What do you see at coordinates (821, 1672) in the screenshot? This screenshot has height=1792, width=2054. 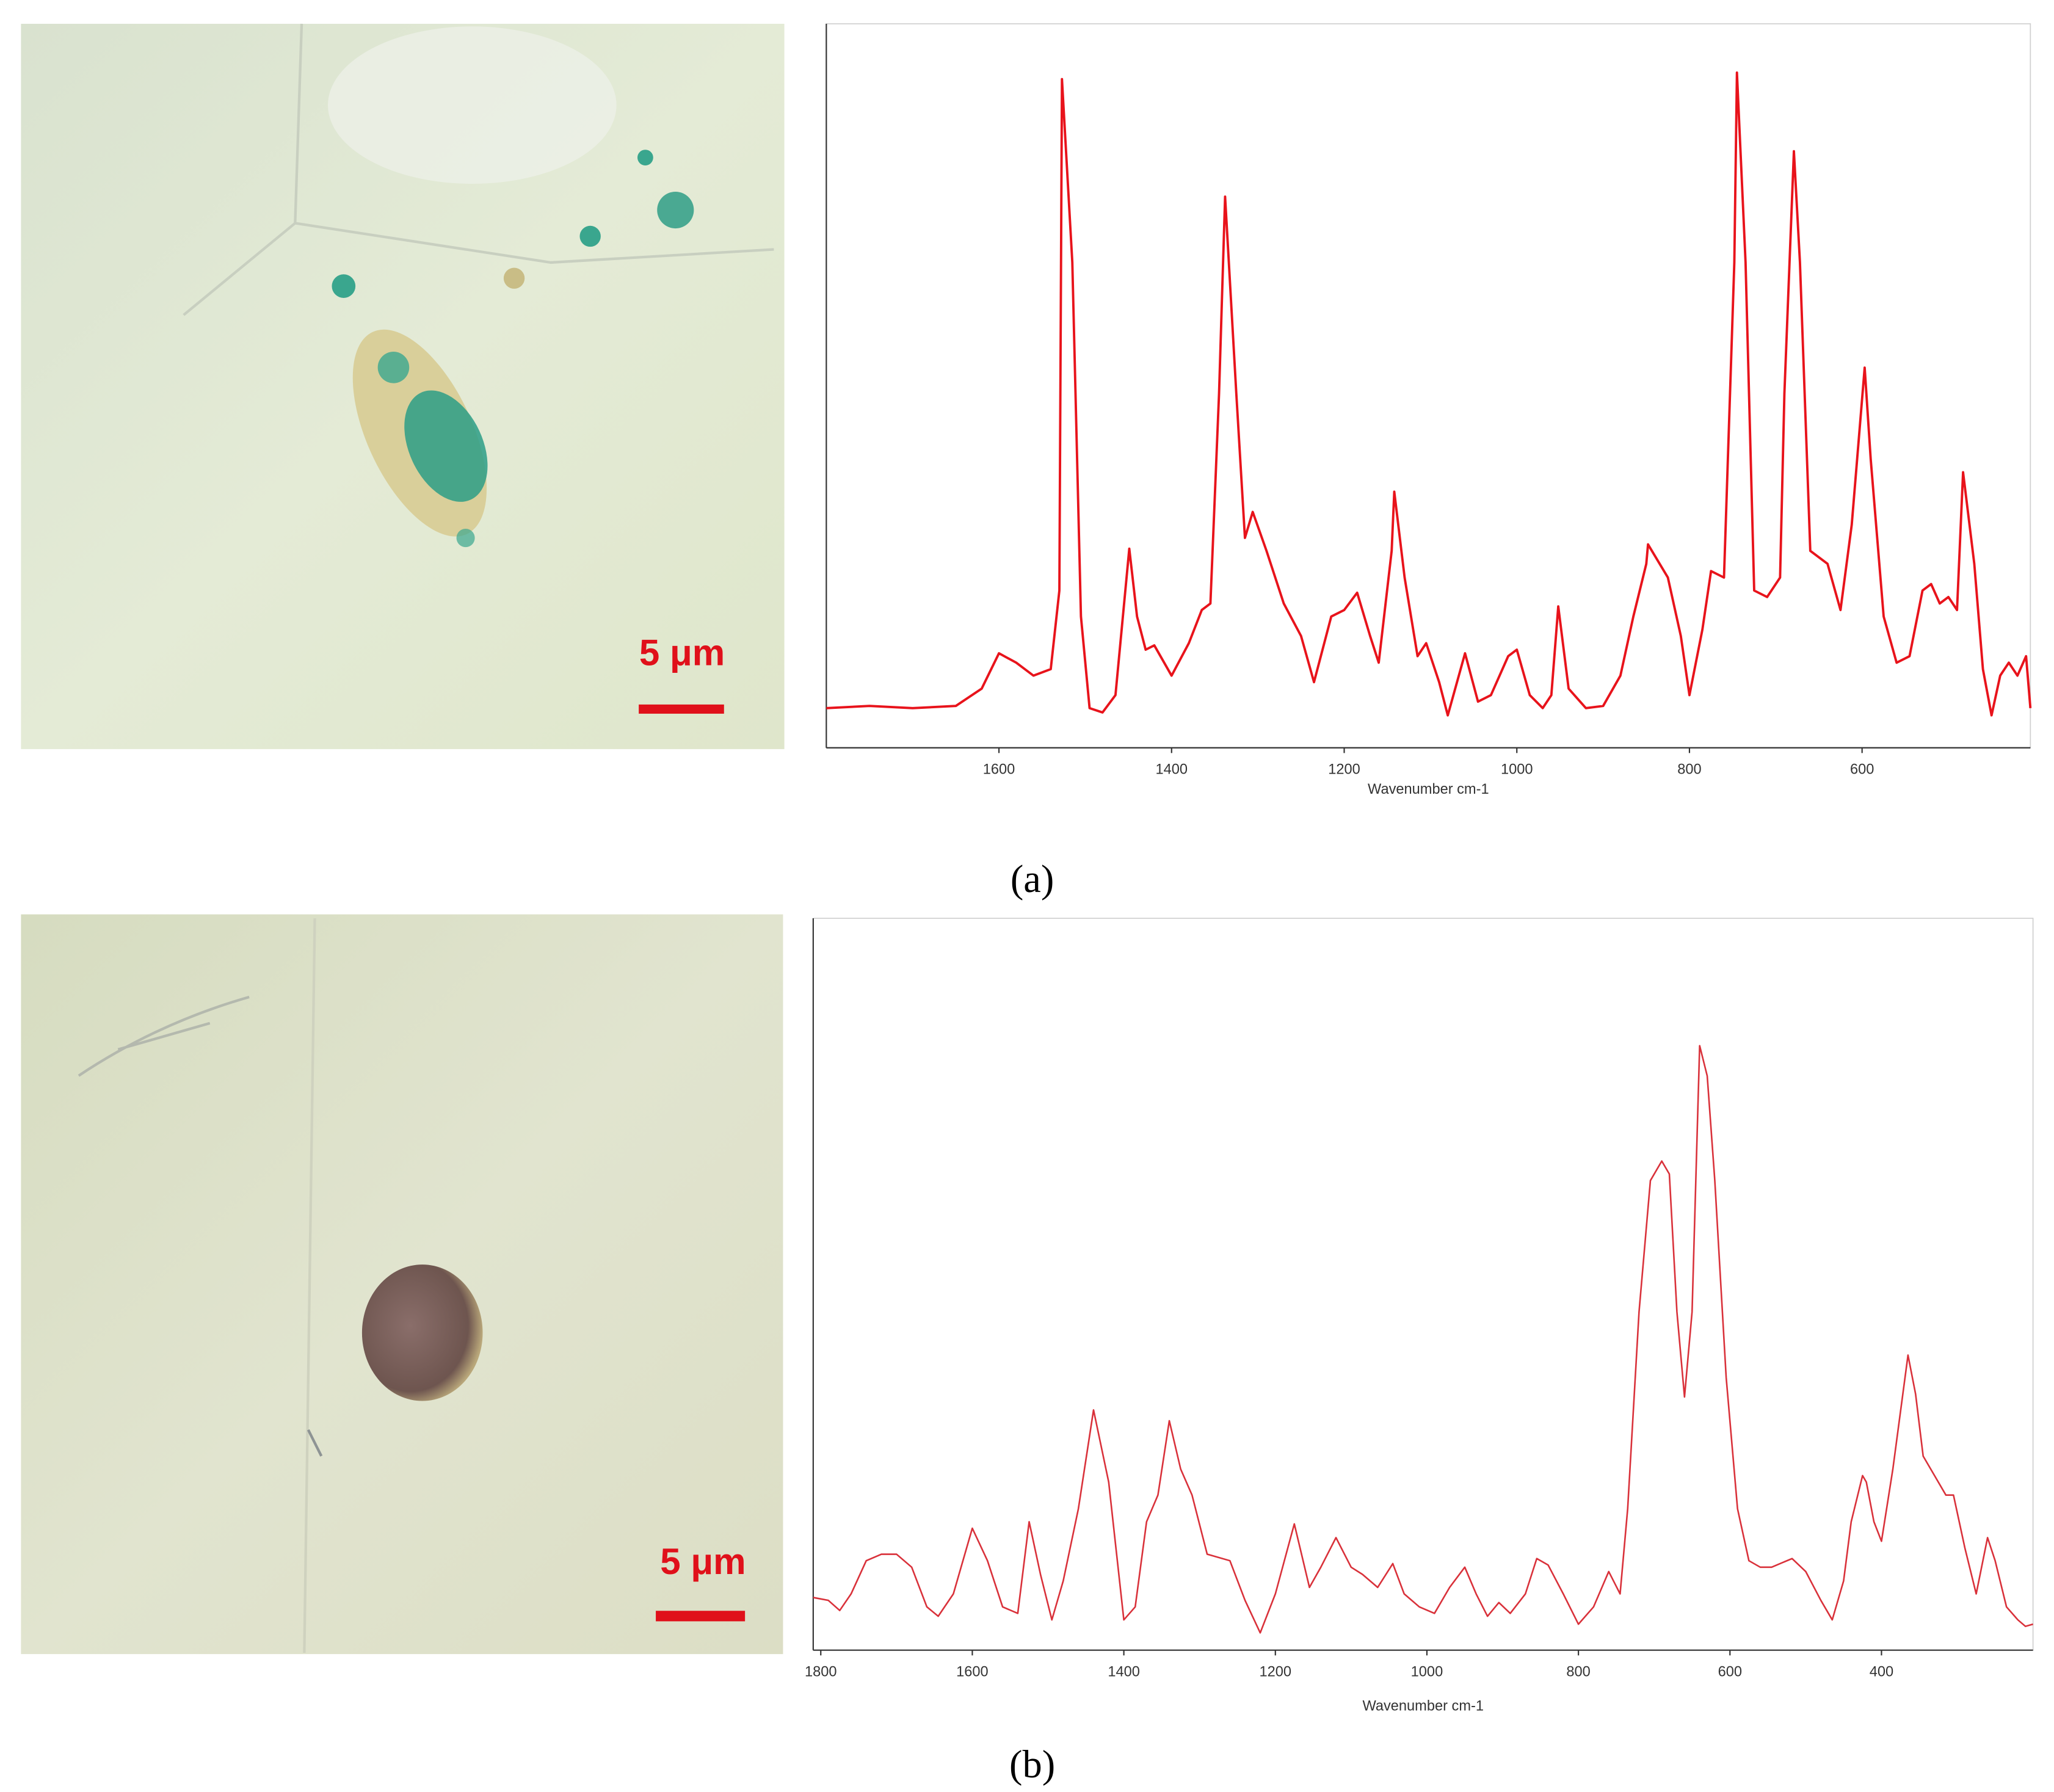 I see `x-tick-label: 1800` at bounding box center [821, 1672].